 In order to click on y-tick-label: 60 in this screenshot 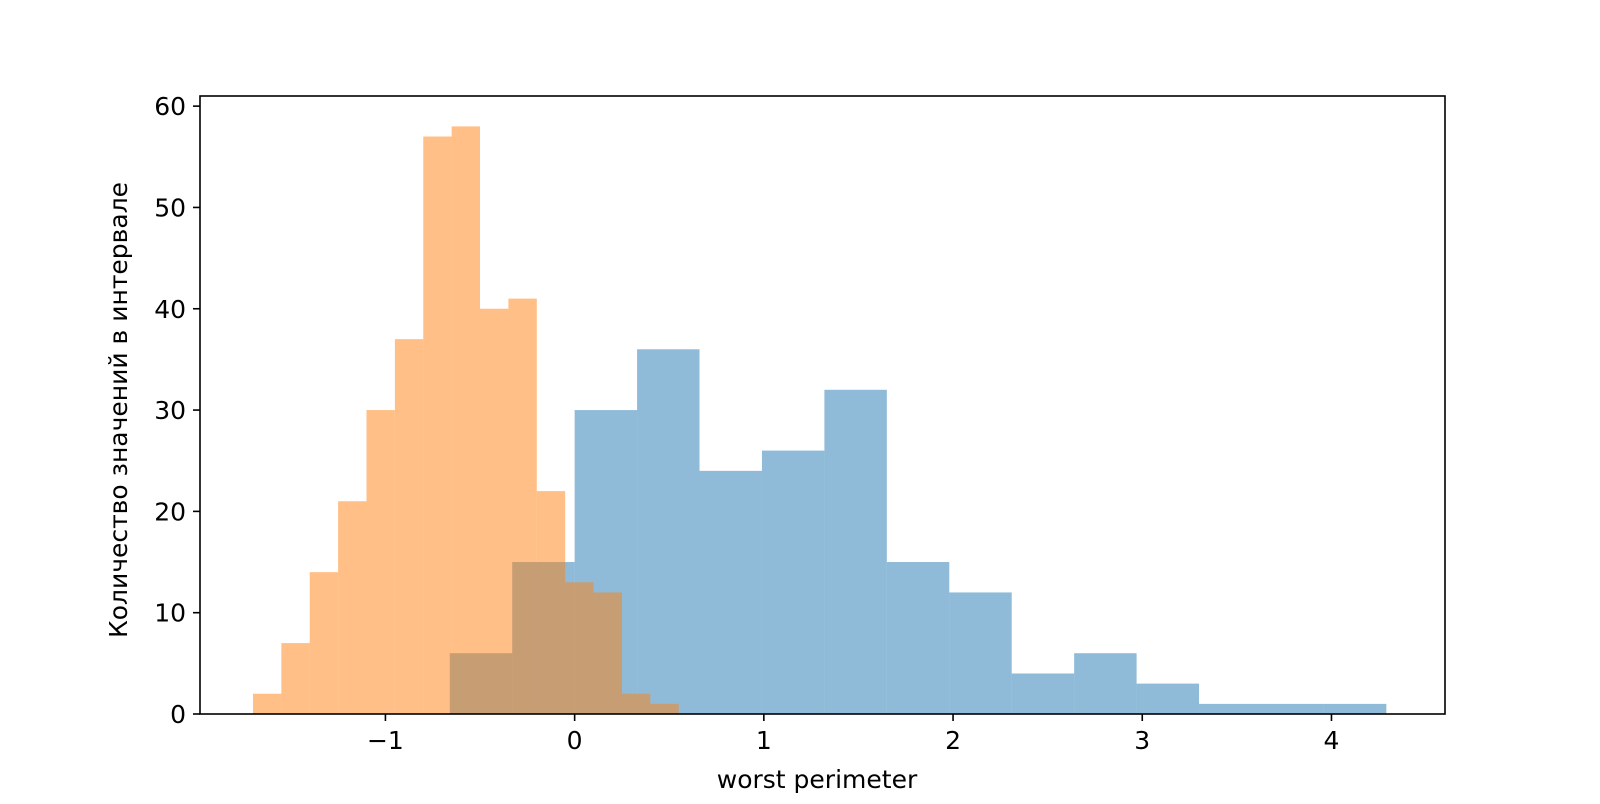, I will do `click(170, 106)`.